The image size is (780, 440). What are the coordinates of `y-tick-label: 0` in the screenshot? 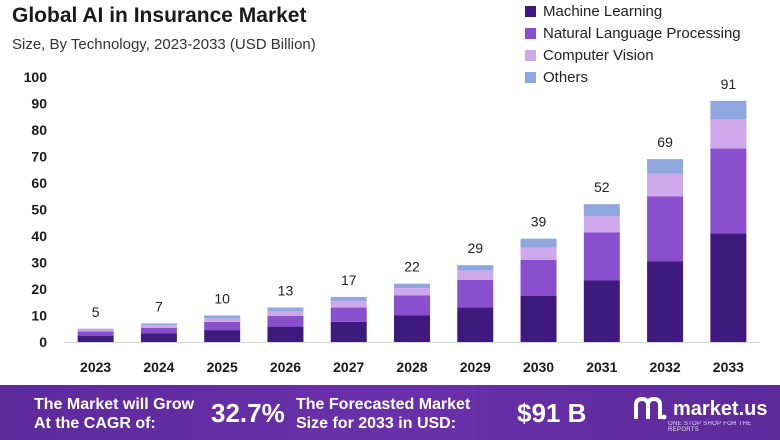 It's located at (43, 342).